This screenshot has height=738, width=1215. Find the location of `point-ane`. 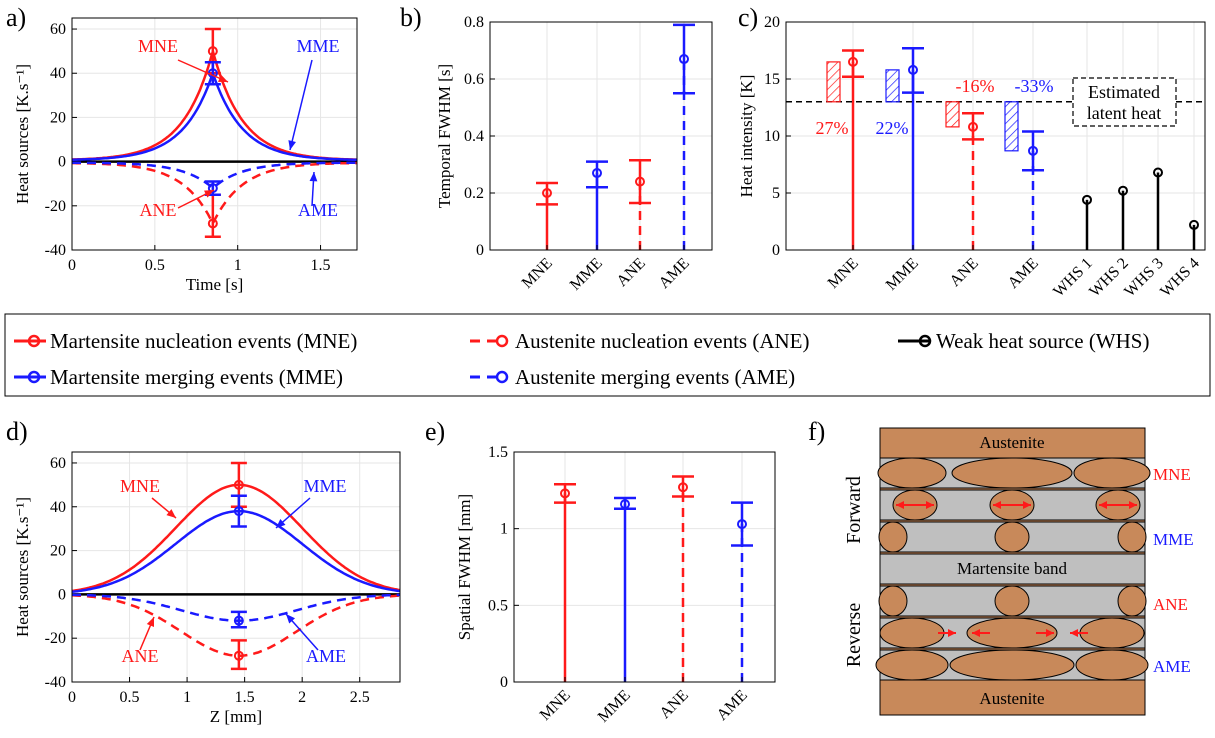

point-ane is located at coordinates (973, 126).